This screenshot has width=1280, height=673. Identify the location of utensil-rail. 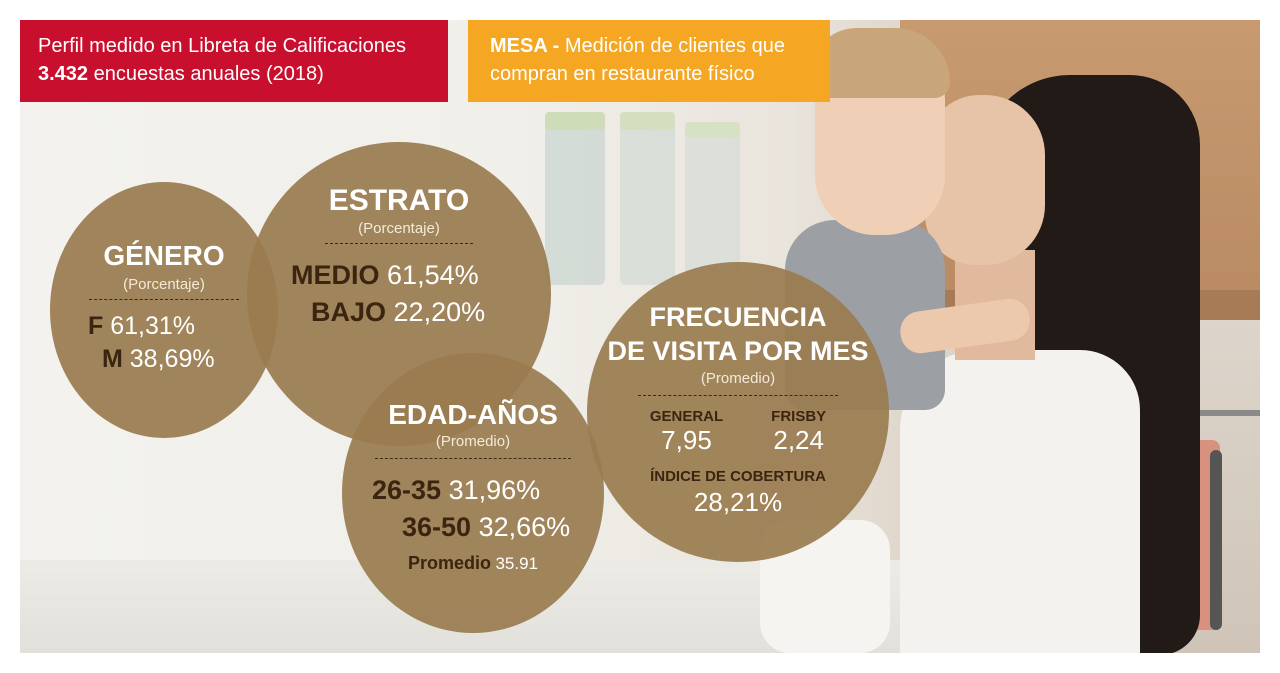
(1200, 413).